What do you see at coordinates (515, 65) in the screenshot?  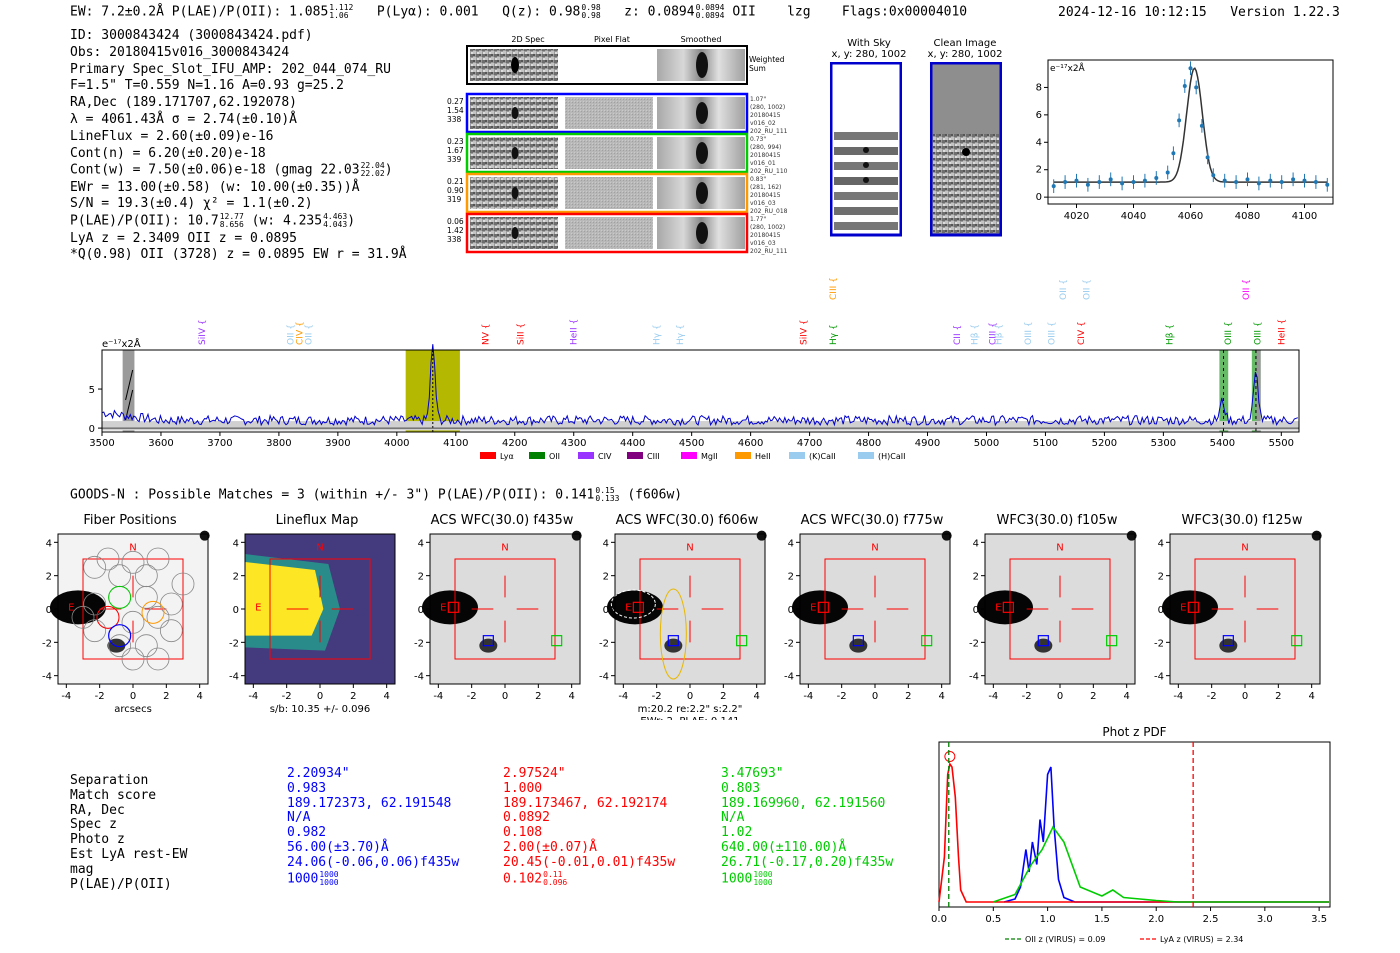 I see `weighted-sum-blob` at bounding box center [515, 65].